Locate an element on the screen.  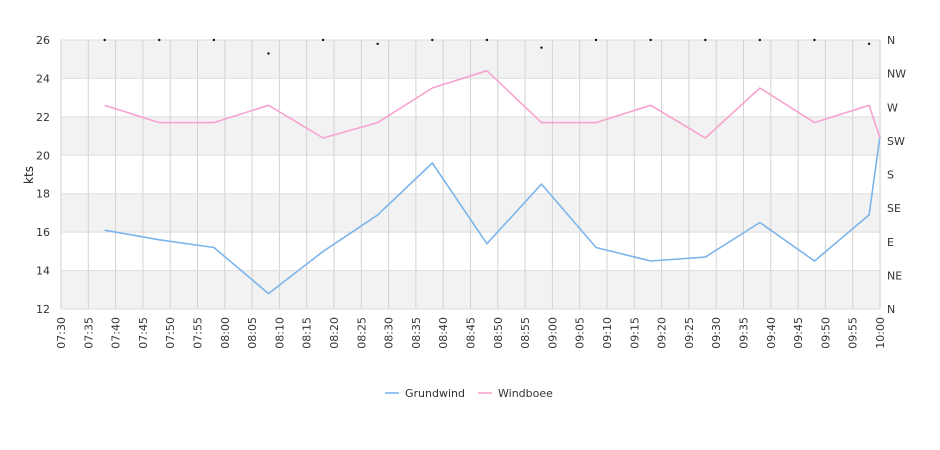
x-tick-label: 08:50 is located at coordinates (498, 333).